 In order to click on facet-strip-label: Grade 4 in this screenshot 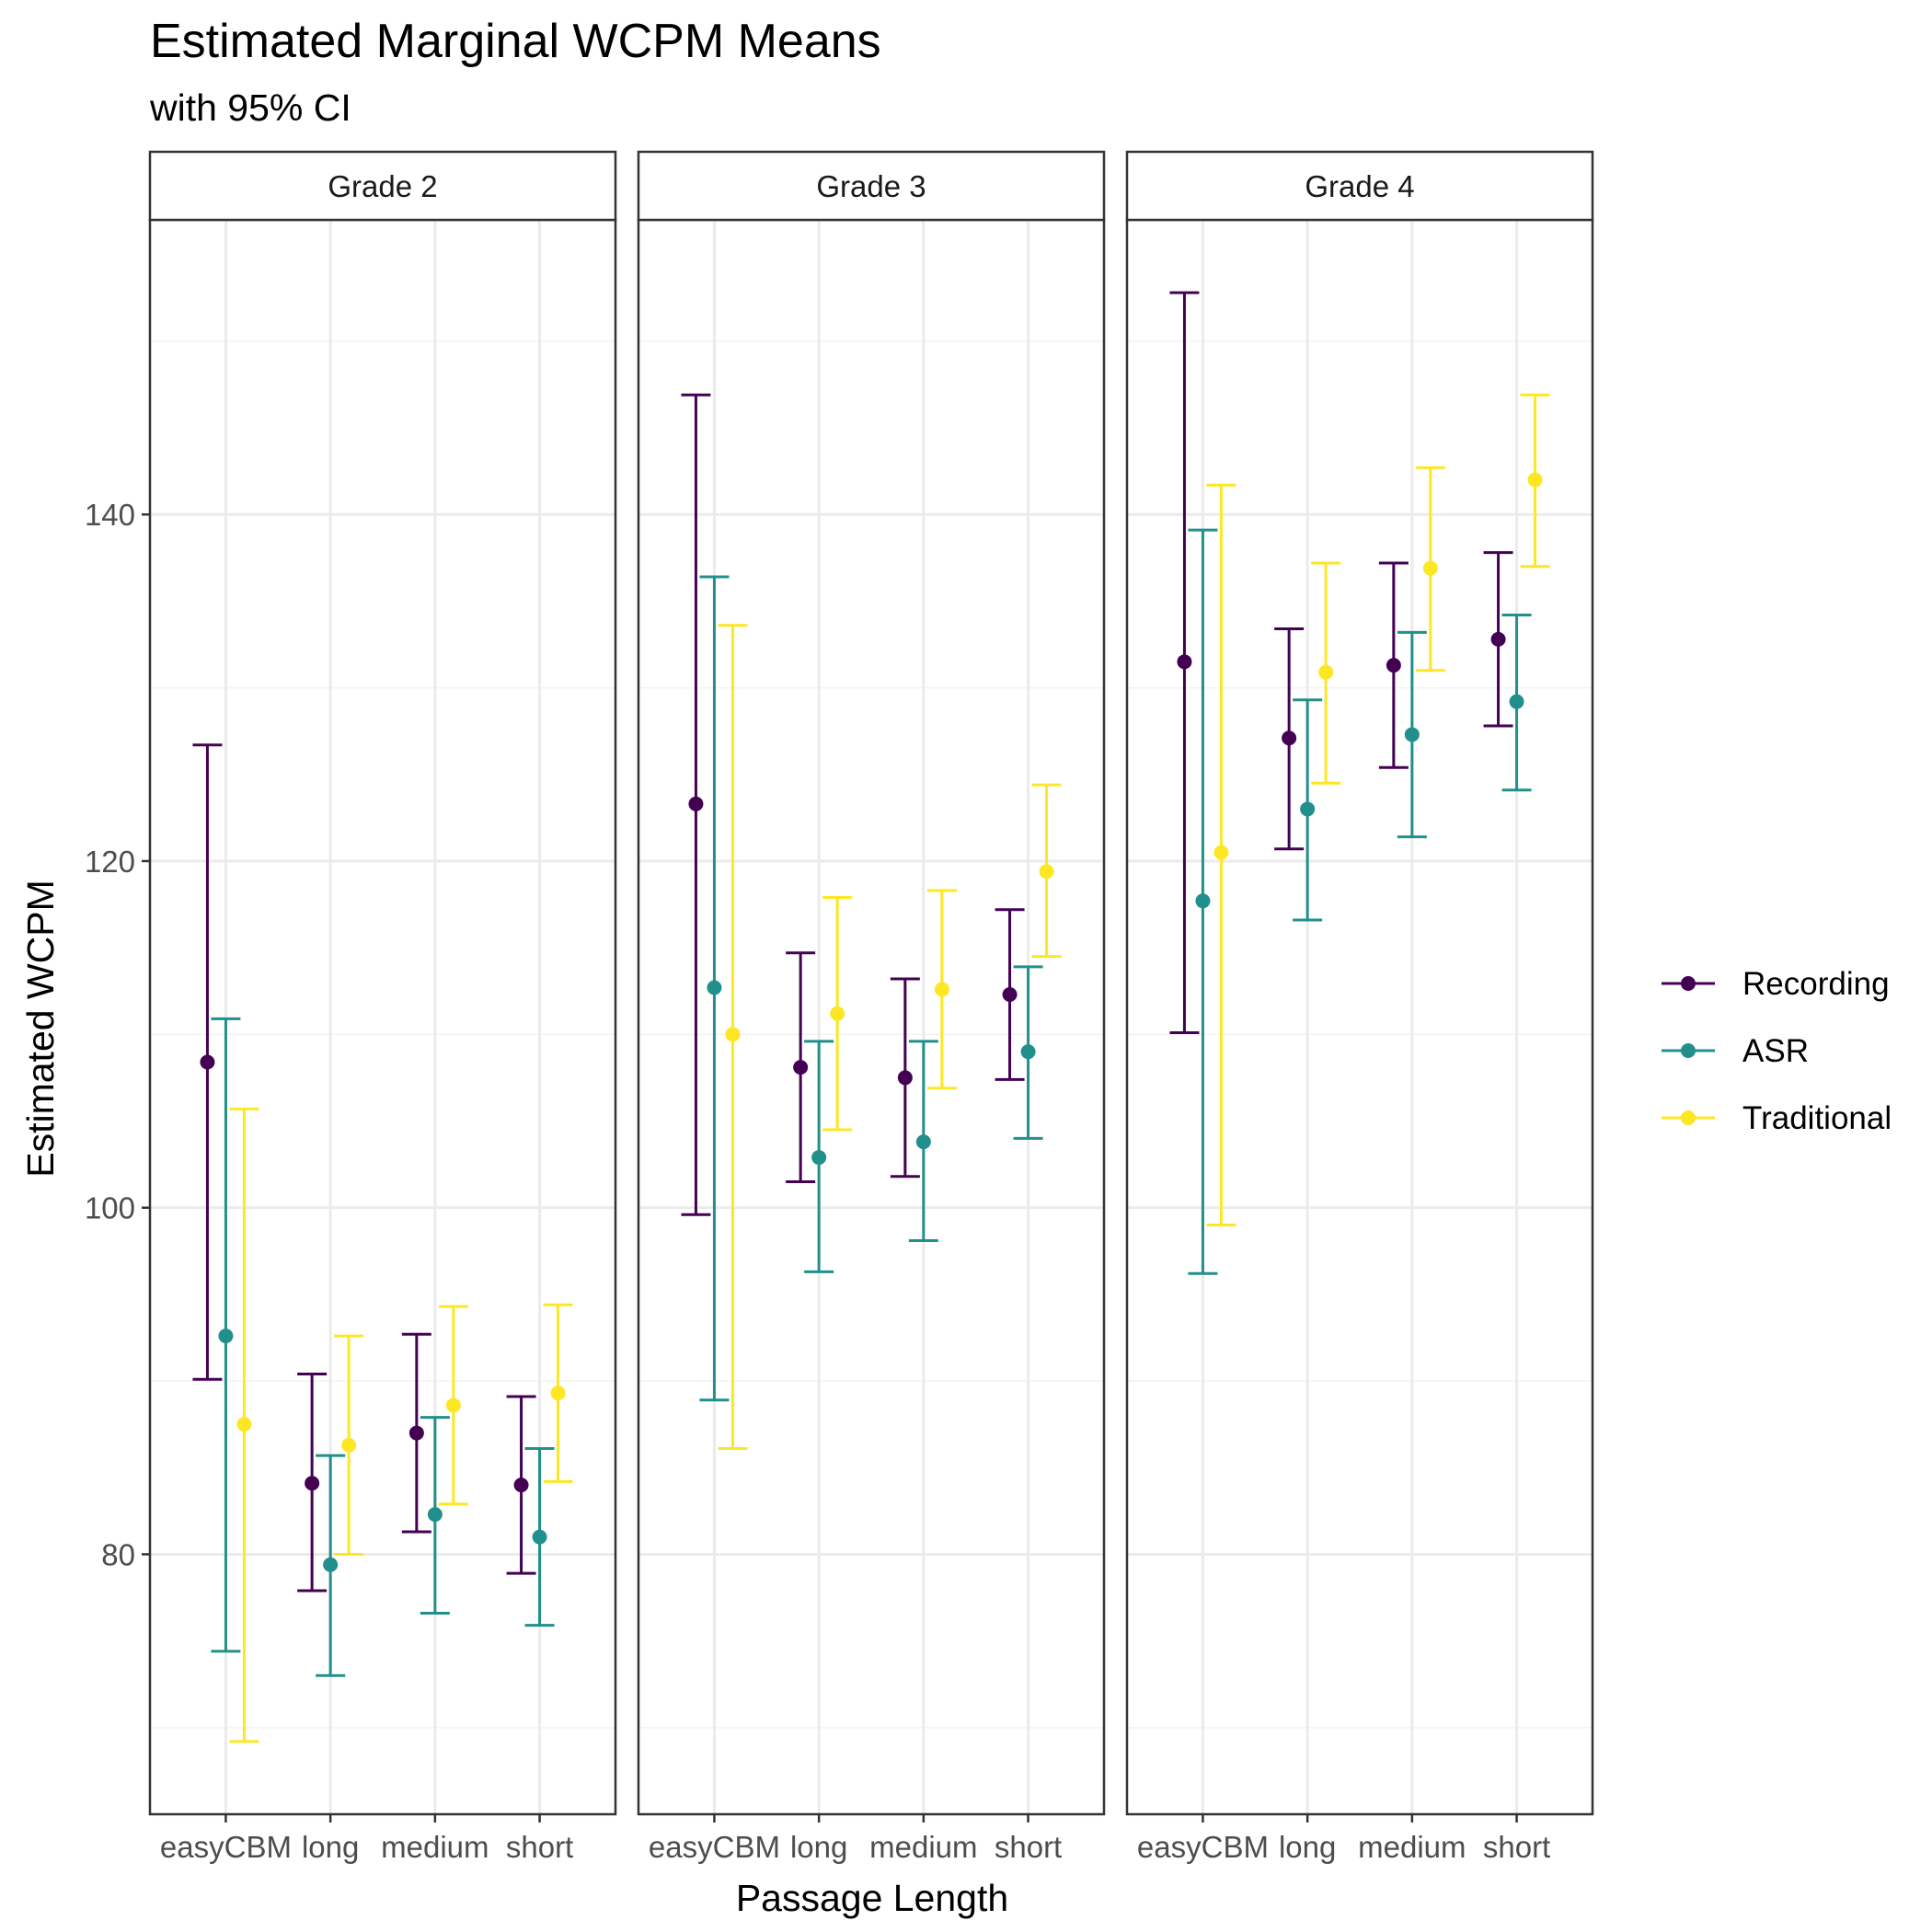, I will do `click(1359, 186)`.